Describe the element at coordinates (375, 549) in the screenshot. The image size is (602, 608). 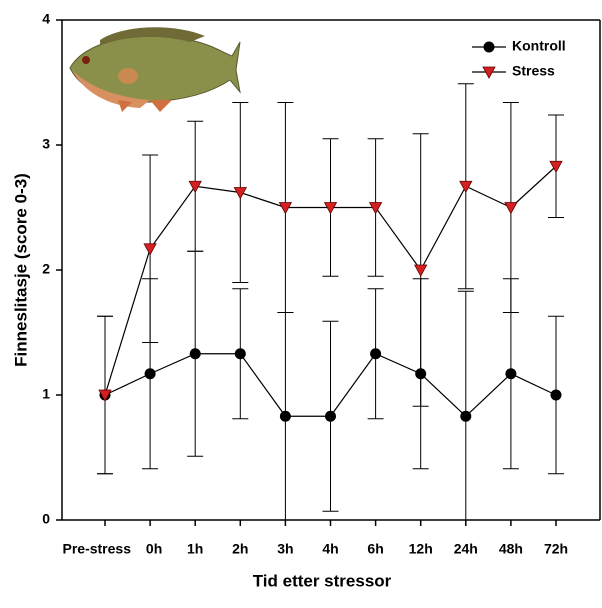
I see `x-tick-label: 6h` at that location.